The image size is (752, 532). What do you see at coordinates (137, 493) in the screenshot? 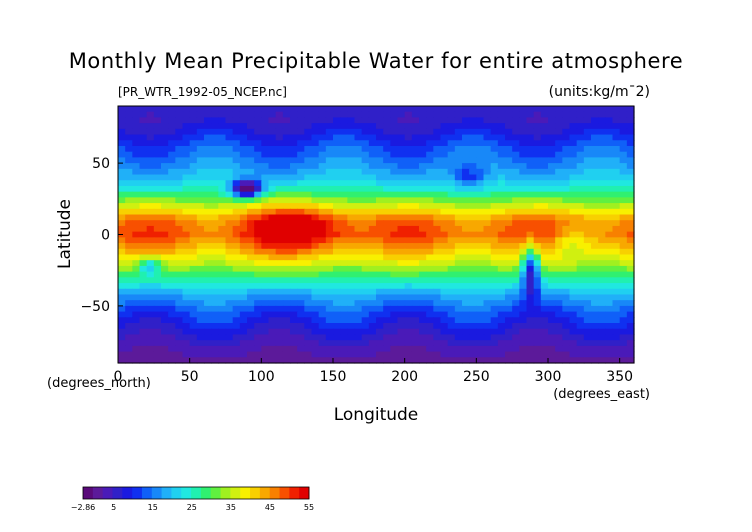
I see `colorbar-swatch` at bounding box center [137, 493].